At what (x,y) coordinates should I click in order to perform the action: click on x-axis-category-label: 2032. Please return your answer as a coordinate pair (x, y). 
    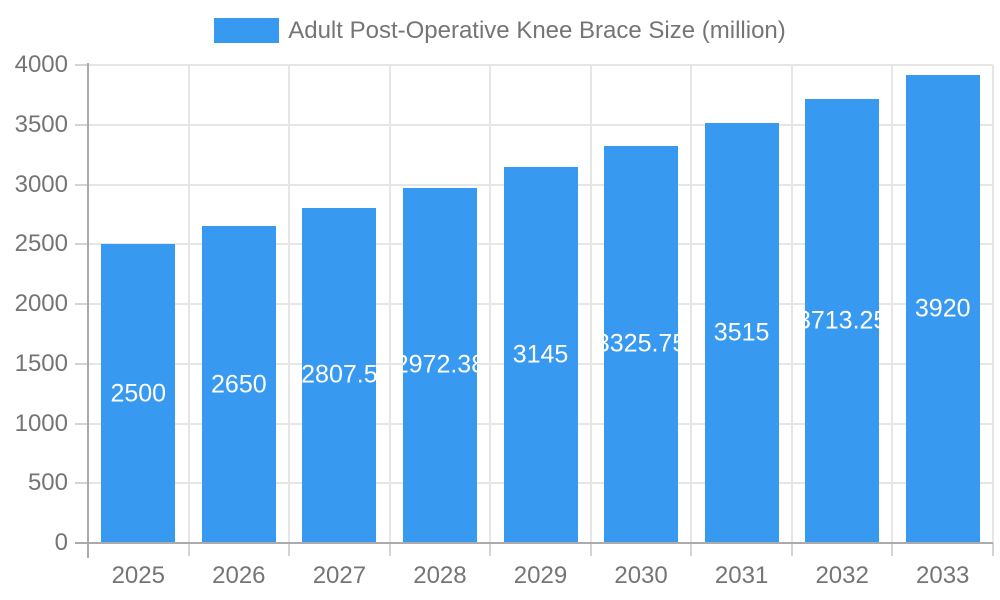
    Looking at the image, I should click on (842, 575).